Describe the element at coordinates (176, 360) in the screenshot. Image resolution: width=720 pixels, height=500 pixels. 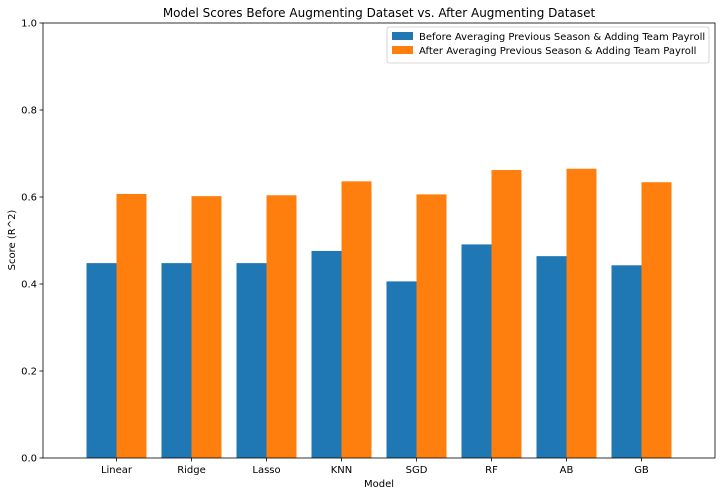
I see `bar-before-ridge` at that location.